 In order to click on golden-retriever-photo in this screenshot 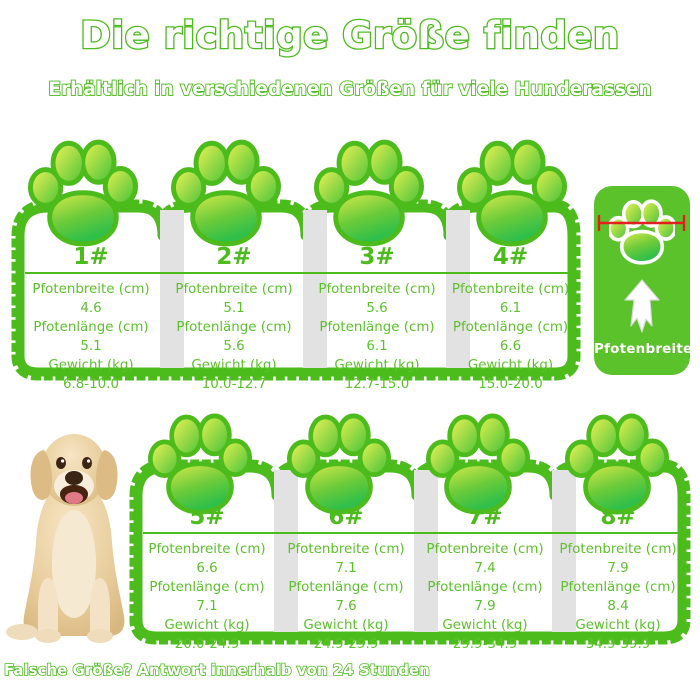, I will do `click(65, 538)`.